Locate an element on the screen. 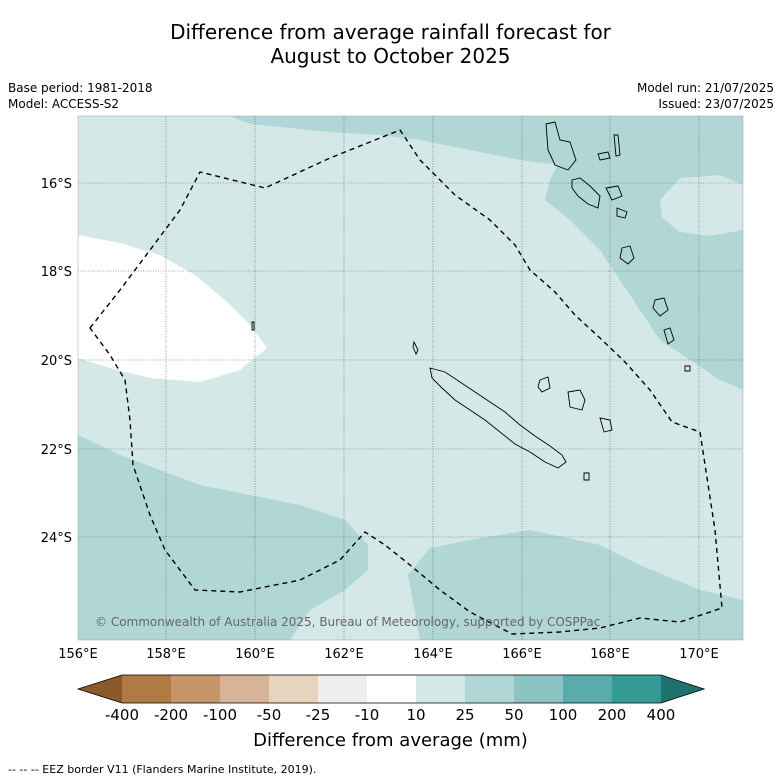  lat-label: 22°S is located at coordinates (56, 450).